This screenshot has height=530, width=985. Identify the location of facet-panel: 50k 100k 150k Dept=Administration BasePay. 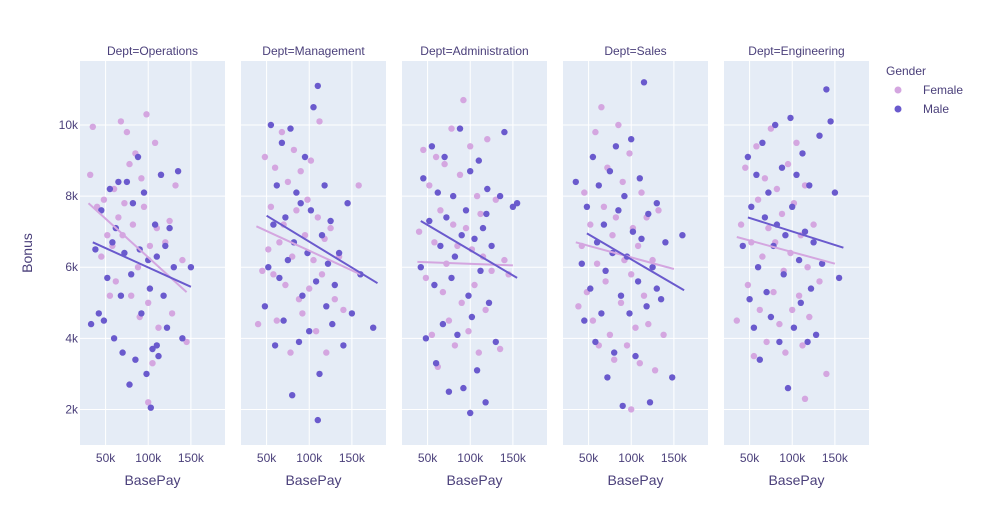
(474, 266).